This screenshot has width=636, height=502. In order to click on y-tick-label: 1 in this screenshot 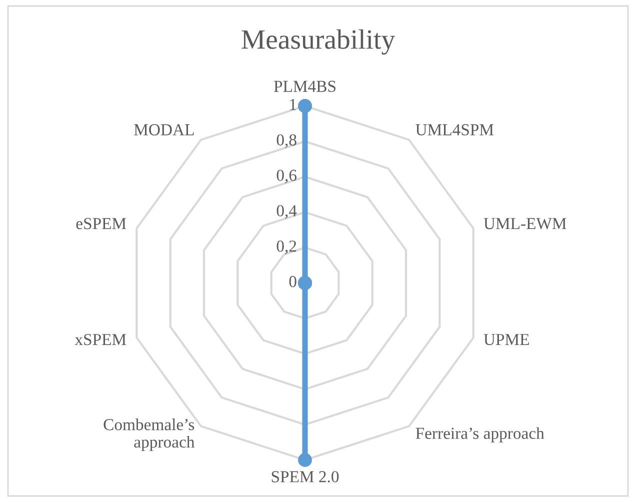, I will do `click(293, 104)`.